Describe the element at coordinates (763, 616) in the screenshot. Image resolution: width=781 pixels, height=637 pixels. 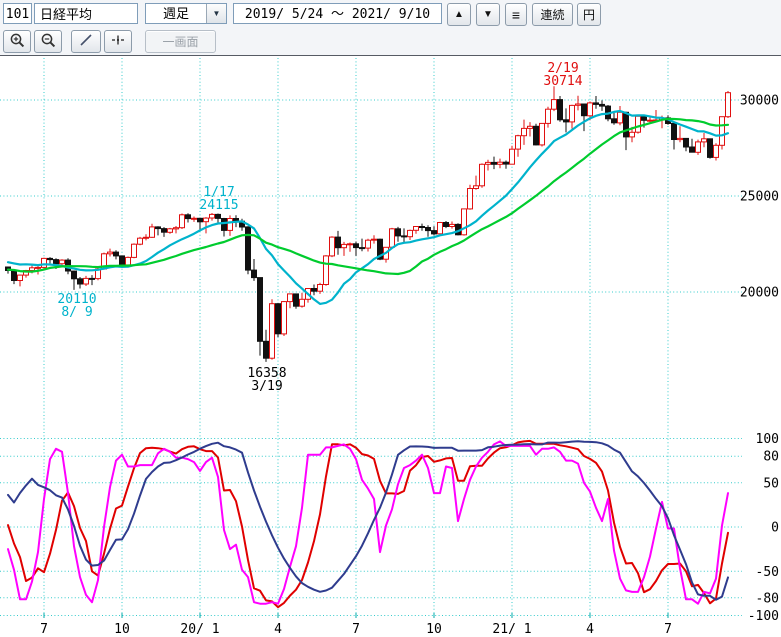
I see `svg-text: -100` at that location.